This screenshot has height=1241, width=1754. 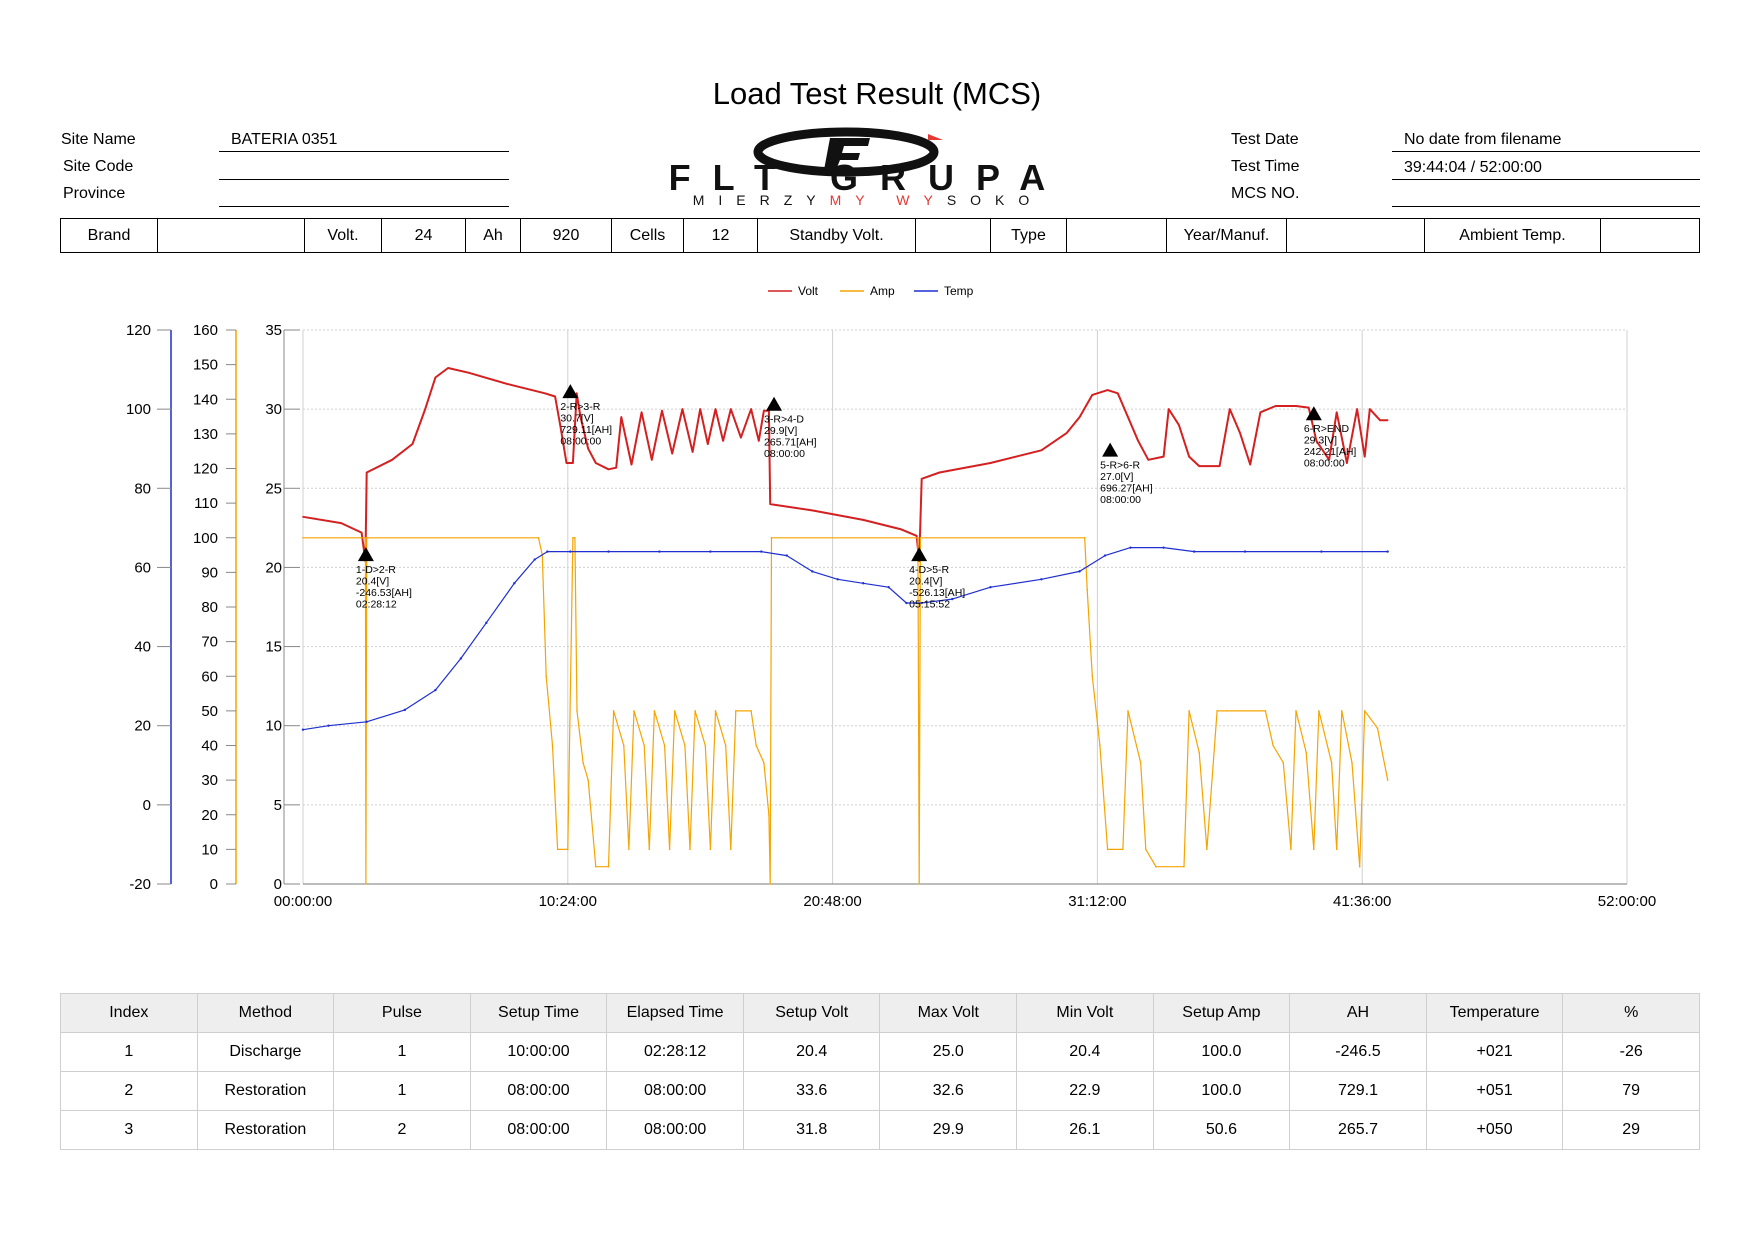 I want to click on series-line-volt, so click(x=845, y=465).